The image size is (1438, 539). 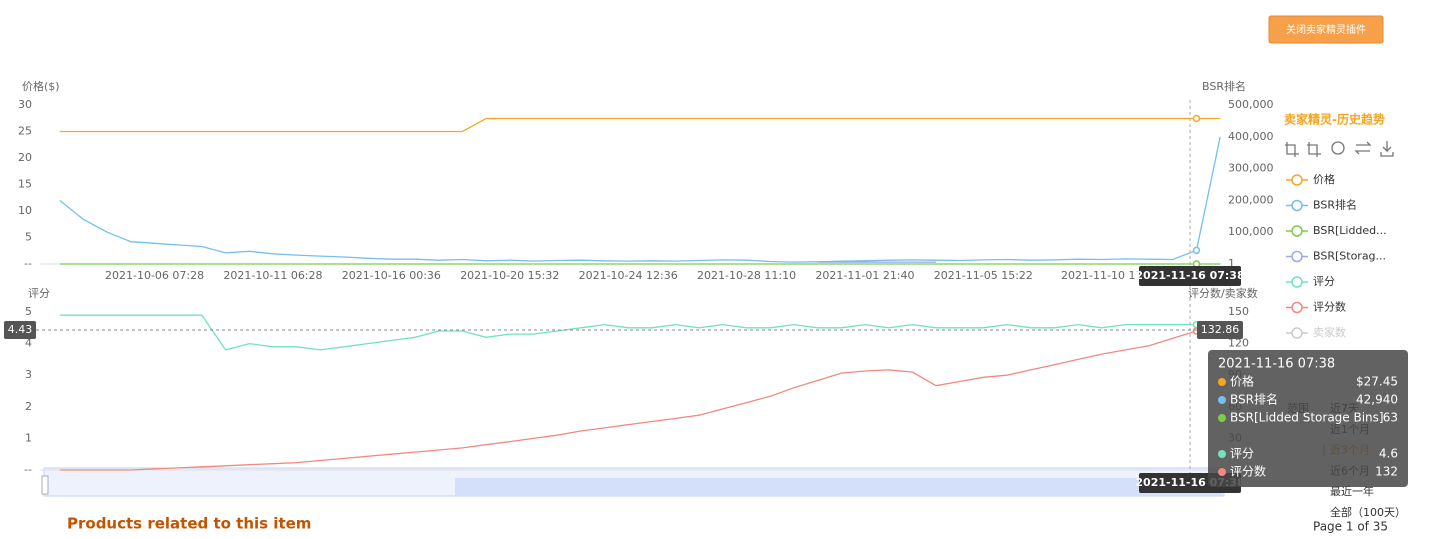 I want to click on y-tick-label: 30, so click(x=25, y=104).